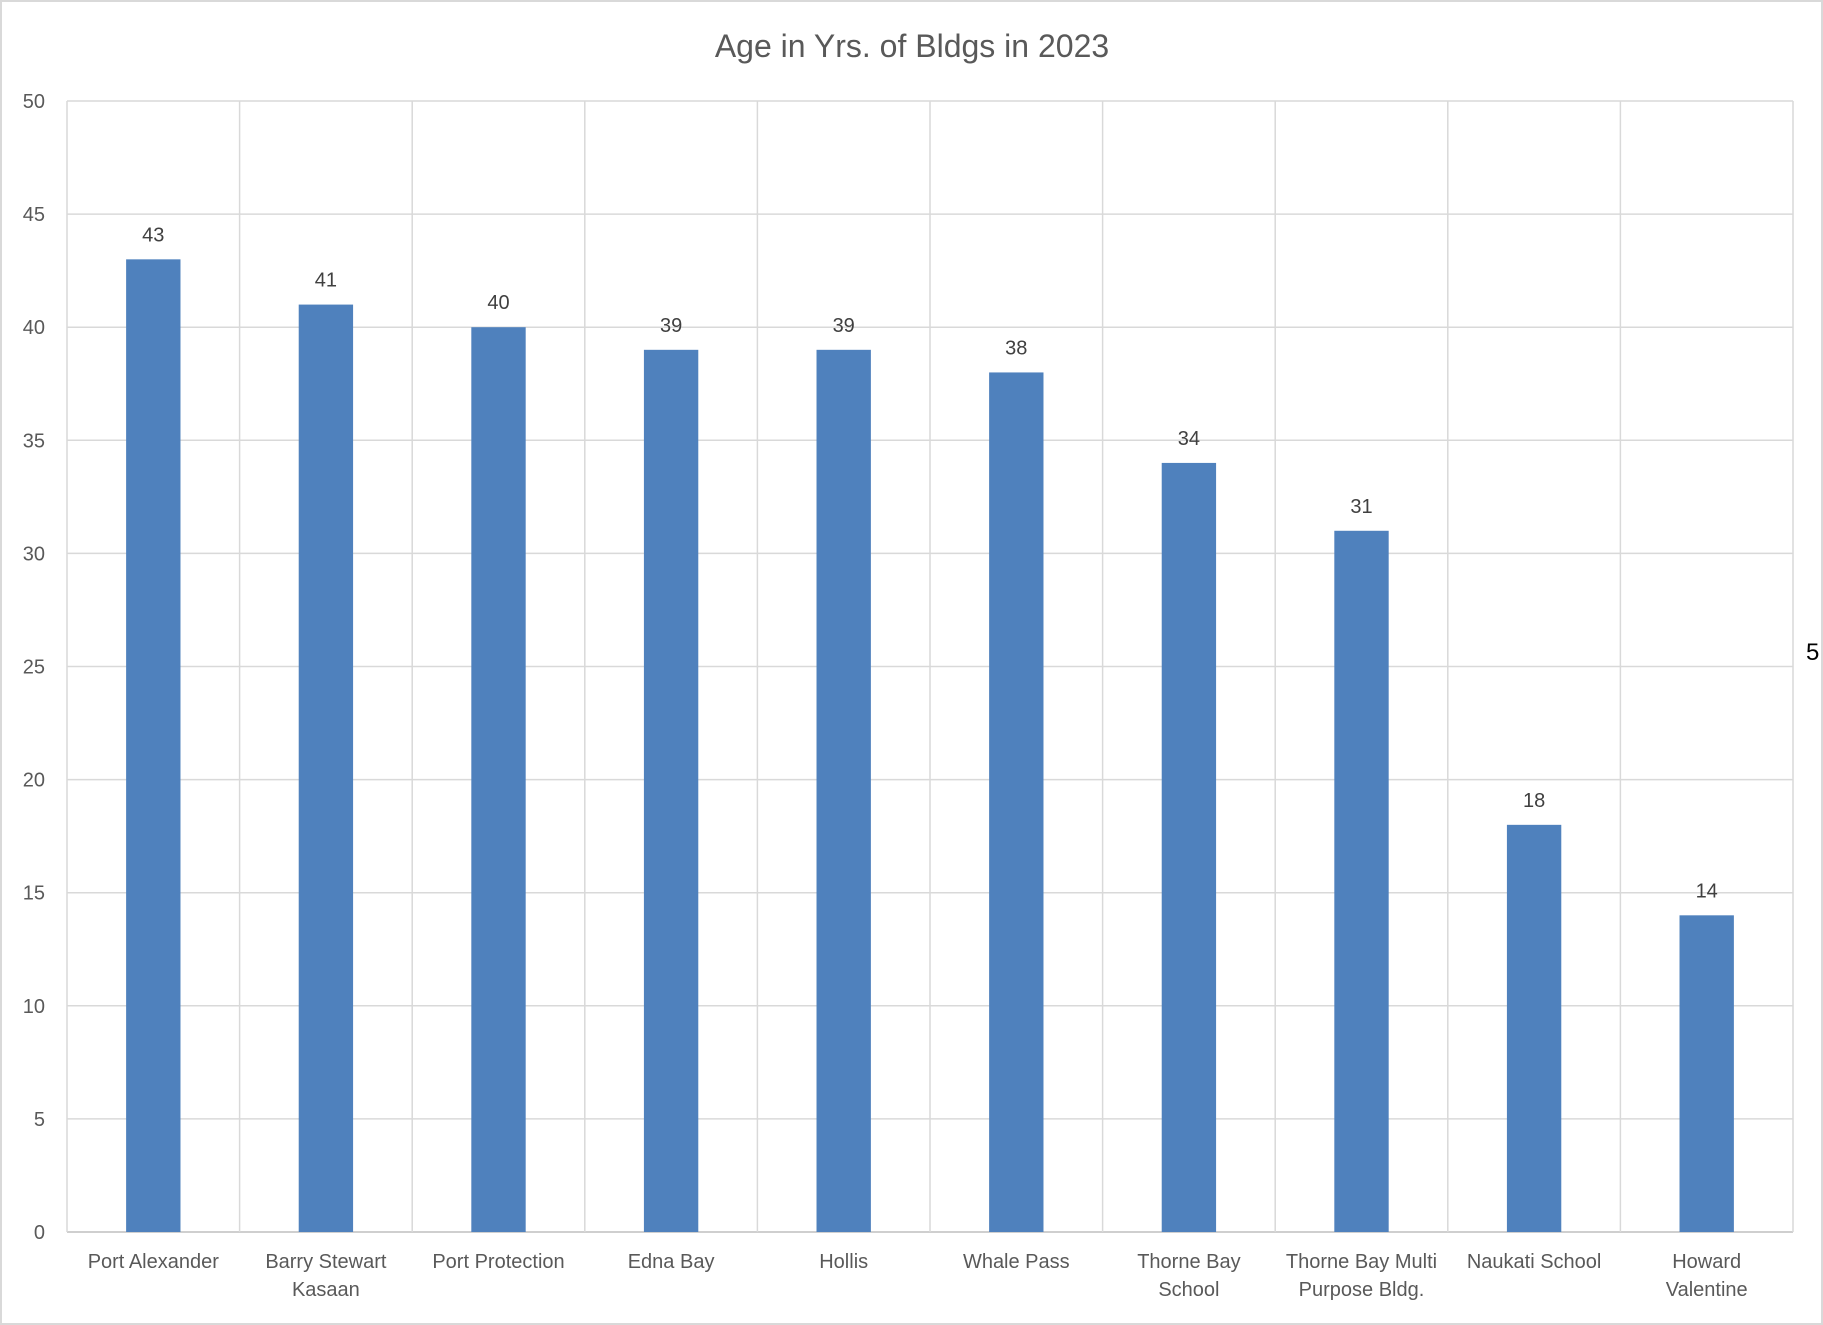 Image resolution: width=1823 pixels, height=1325 pixels. I want to click on y-tick-label: 0, so click(39, 1233).